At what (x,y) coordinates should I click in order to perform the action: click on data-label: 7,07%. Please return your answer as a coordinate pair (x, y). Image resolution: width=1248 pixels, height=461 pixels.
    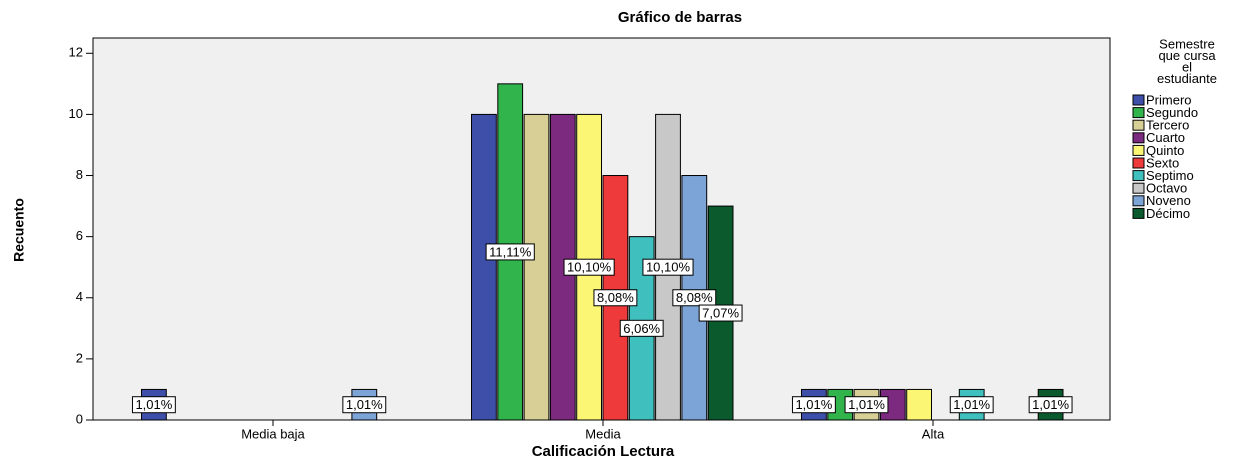
    Looking at the image, I should click on (720, 312).